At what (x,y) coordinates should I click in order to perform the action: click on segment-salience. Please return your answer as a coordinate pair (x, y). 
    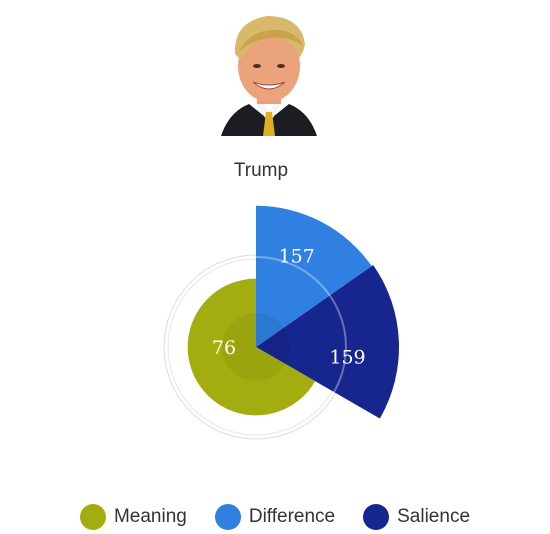
    Looking at the image, I should click on (327, 341).